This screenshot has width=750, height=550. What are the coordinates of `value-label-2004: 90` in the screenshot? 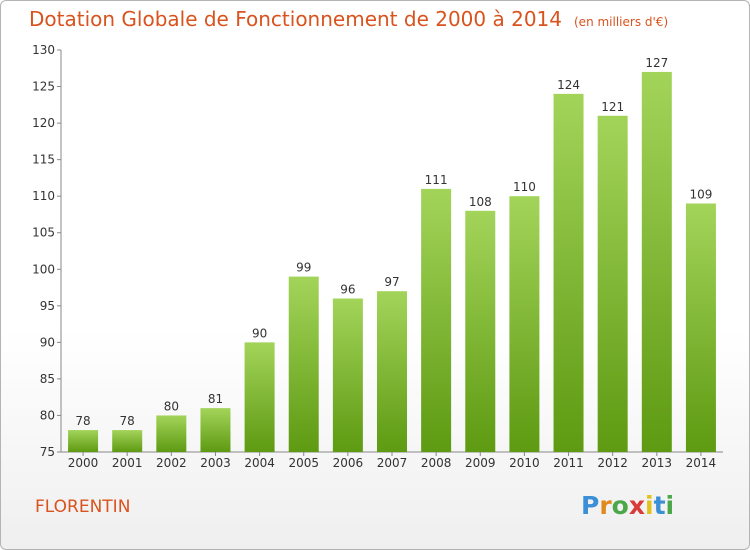 It's located at (259, 333).